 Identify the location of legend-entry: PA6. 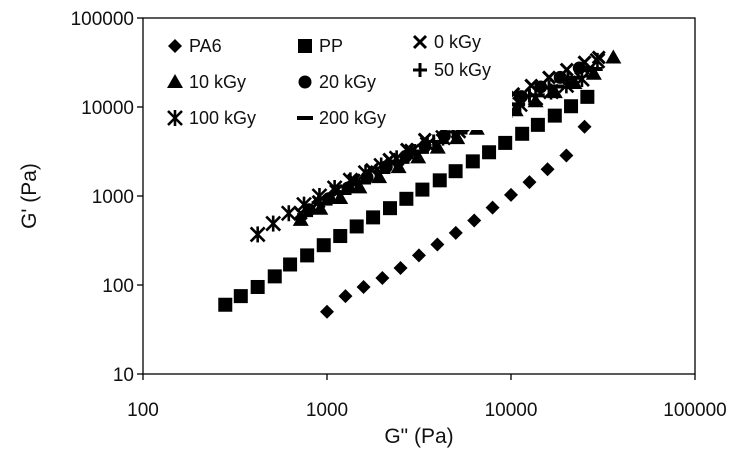
(195, 46).